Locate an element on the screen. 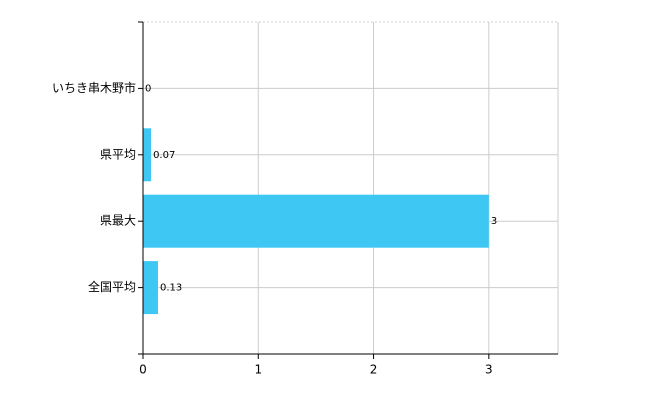 This screenshot has width=650, height=404. y-tick-label: 全国平均 is located at coordinates (112, 286).